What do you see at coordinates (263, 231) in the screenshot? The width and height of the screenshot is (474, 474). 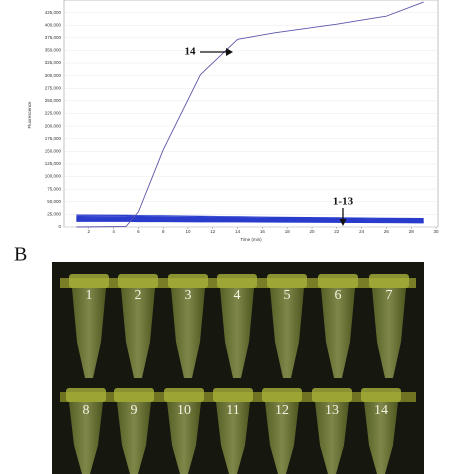 I see `x-tick-label: 16` at bounding box center [263, 231].